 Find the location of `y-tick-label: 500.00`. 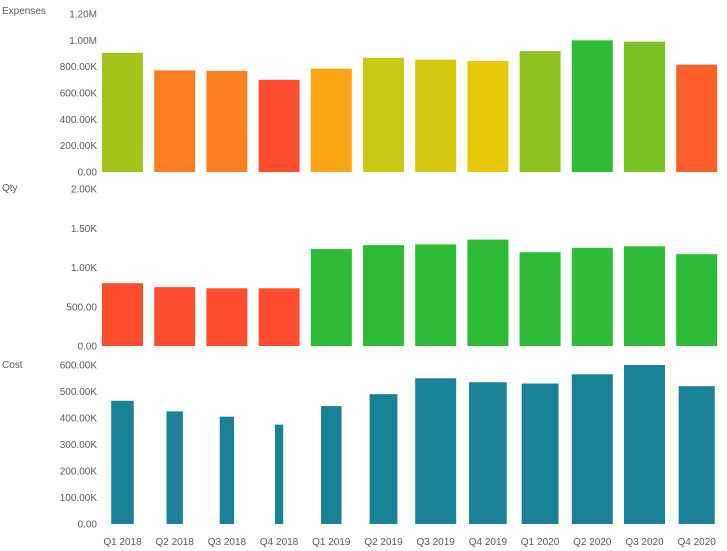

y-tick-label: 500.00 is located at coordinates (81, 307).